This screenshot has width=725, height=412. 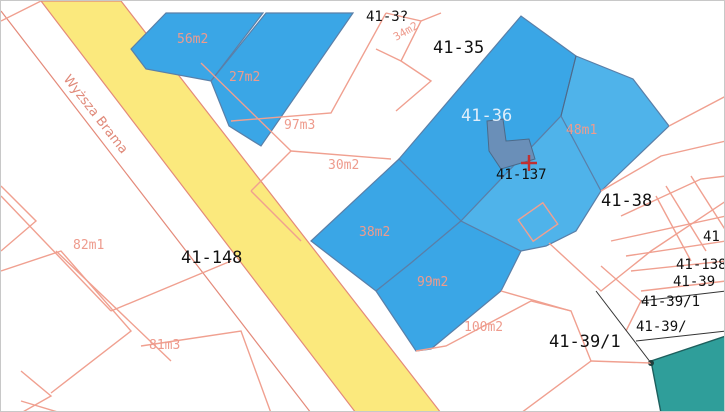 What do you see at coordinates (486, 116) in the screenshot?
I see `parcel-label-41-36: 41-36` at bounding box center [486, 116].